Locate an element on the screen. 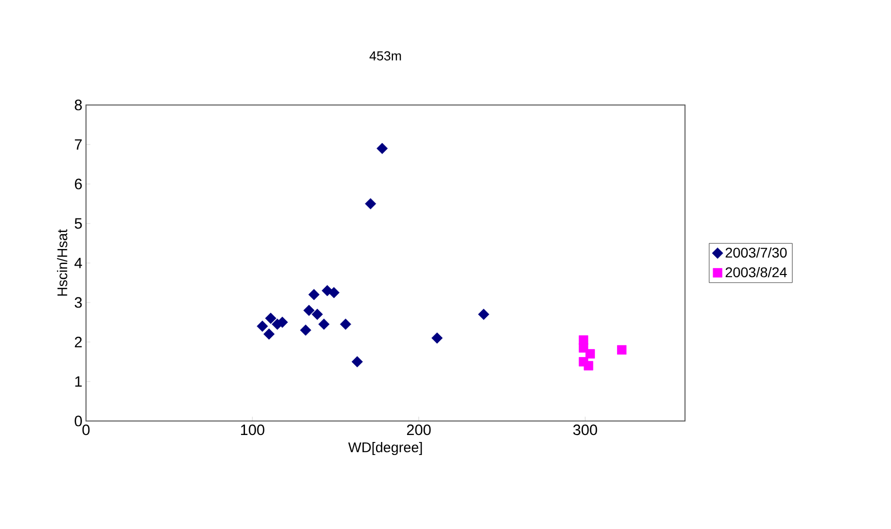 Image resolution: width=891 pixels, height=529 pixels. y-tick-label: 8 is located at coordinates (78, 105).